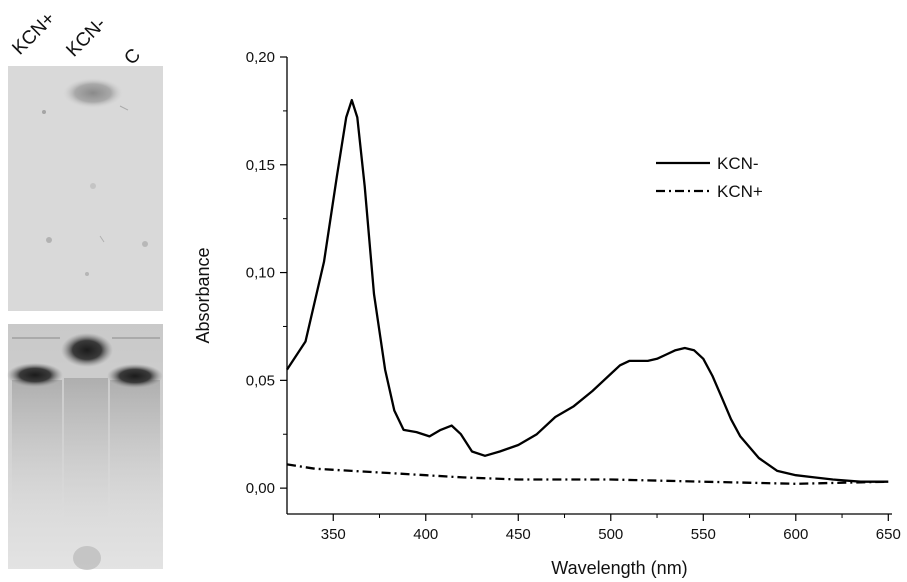 This screenshot has height=582, width=907. I want to click on y-tick-label: 0,15, so click(260, 165).